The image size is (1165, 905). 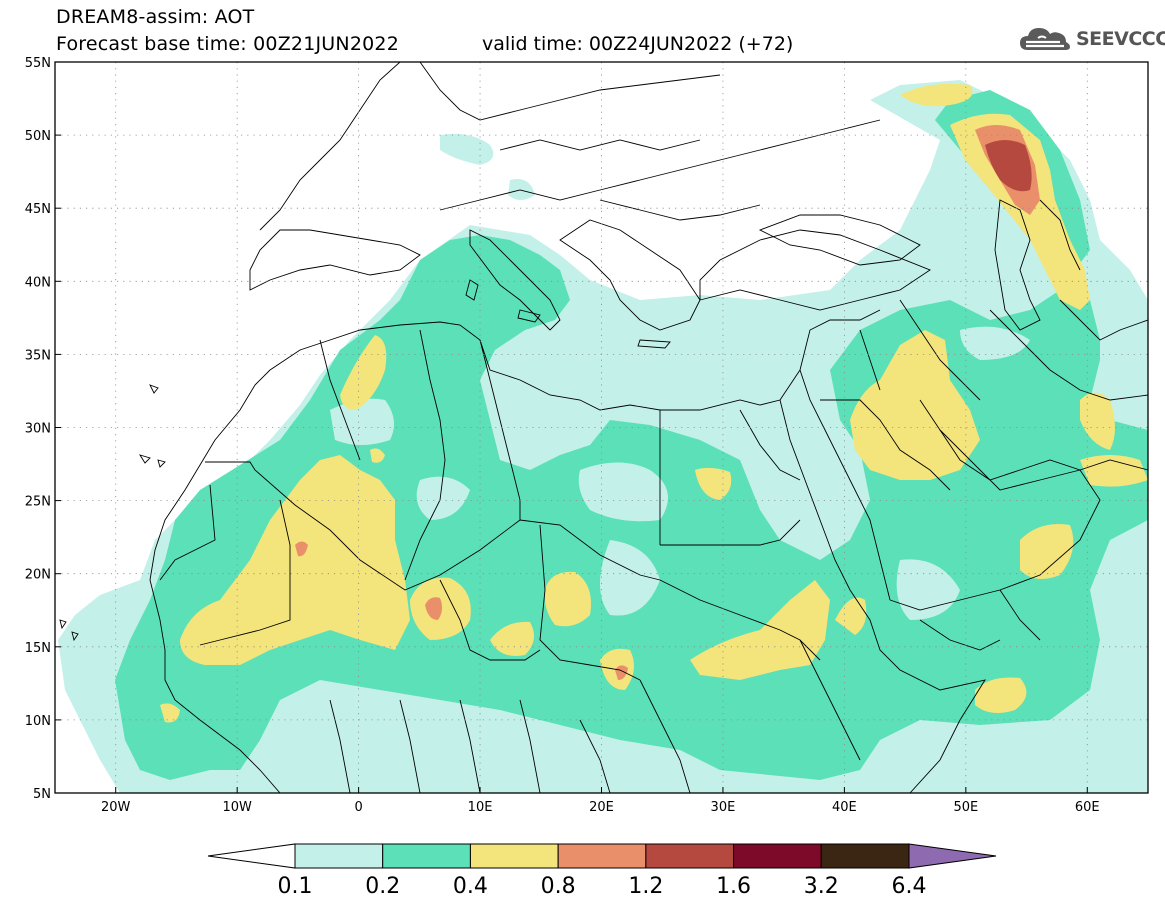 I want to click on map-title: DREAM8-assim: AOT, so click(x=155, y=17).